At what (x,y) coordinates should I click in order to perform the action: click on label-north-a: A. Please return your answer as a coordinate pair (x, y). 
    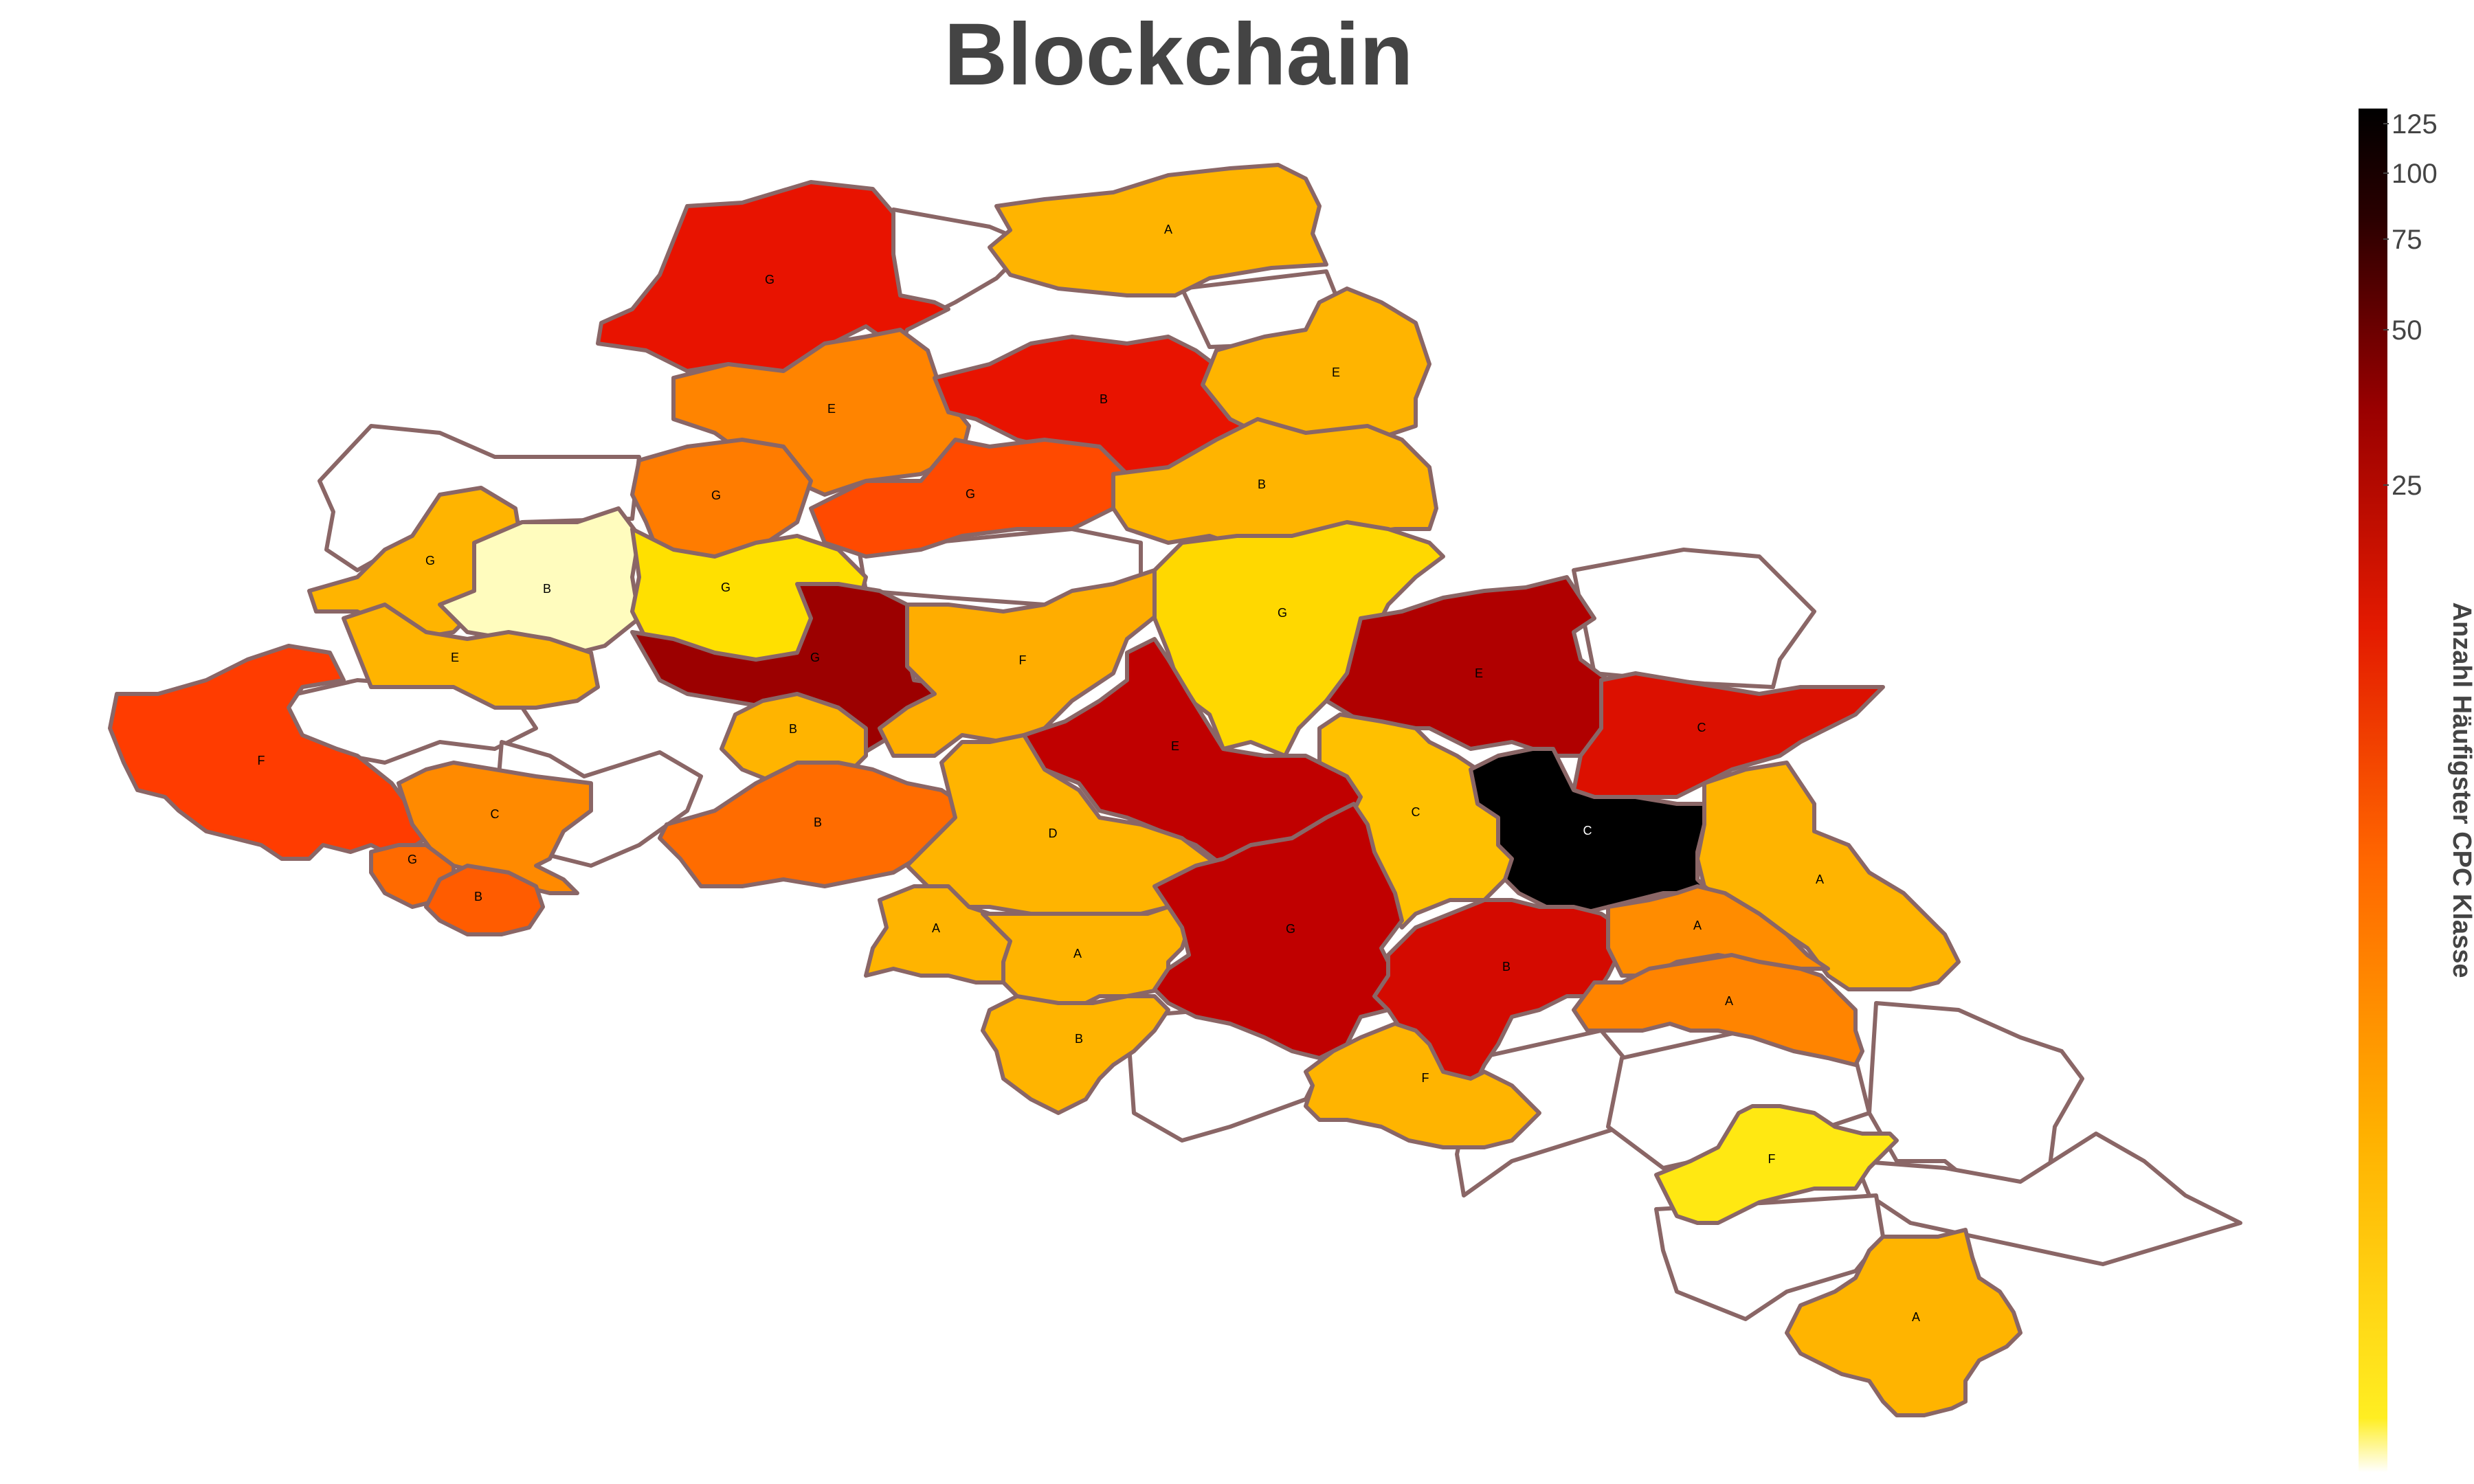
    Looking at the image, I should click on (1168, 229).